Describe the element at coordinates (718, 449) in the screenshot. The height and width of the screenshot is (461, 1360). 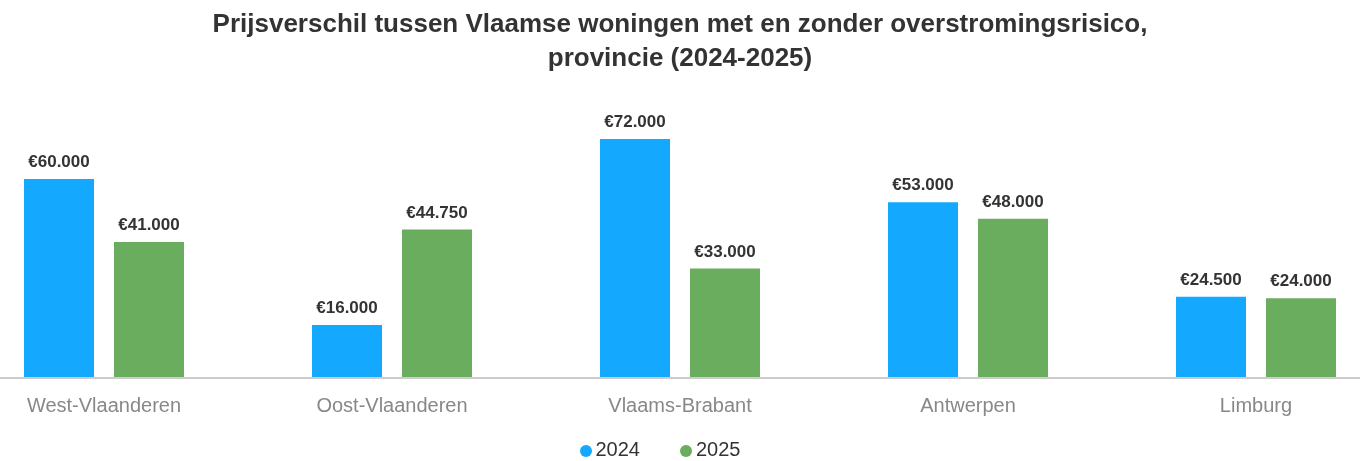
I see `legend-label: 2025` at that location.